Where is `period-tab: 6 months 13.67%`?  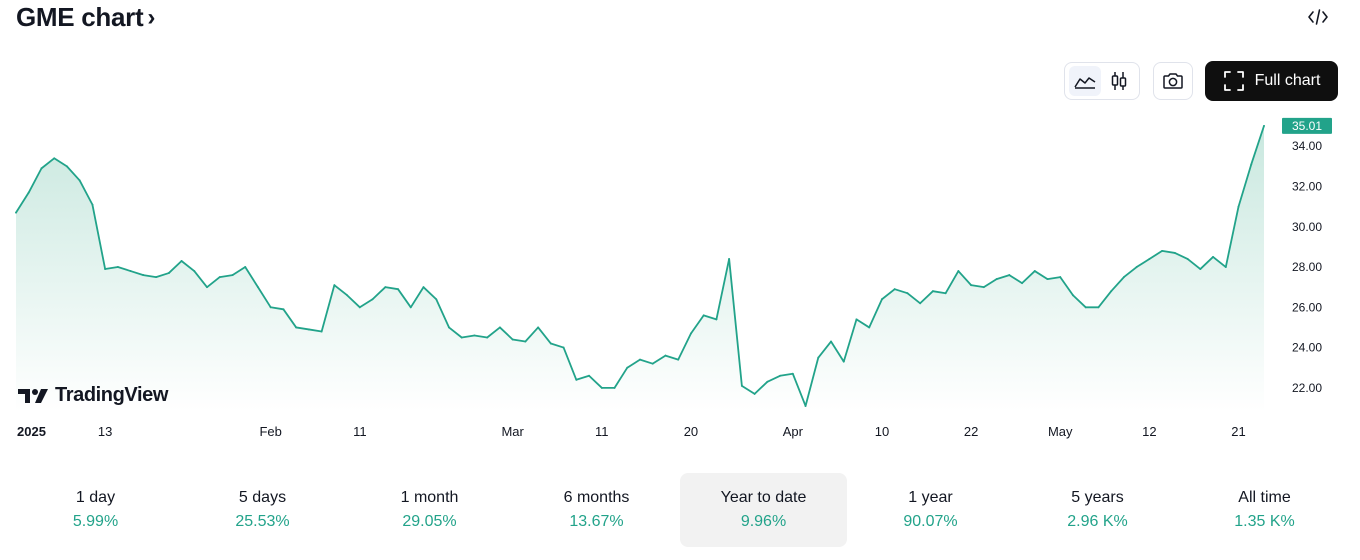
period-tab: 6 months 13.67% is located at coordinates (596, 510).